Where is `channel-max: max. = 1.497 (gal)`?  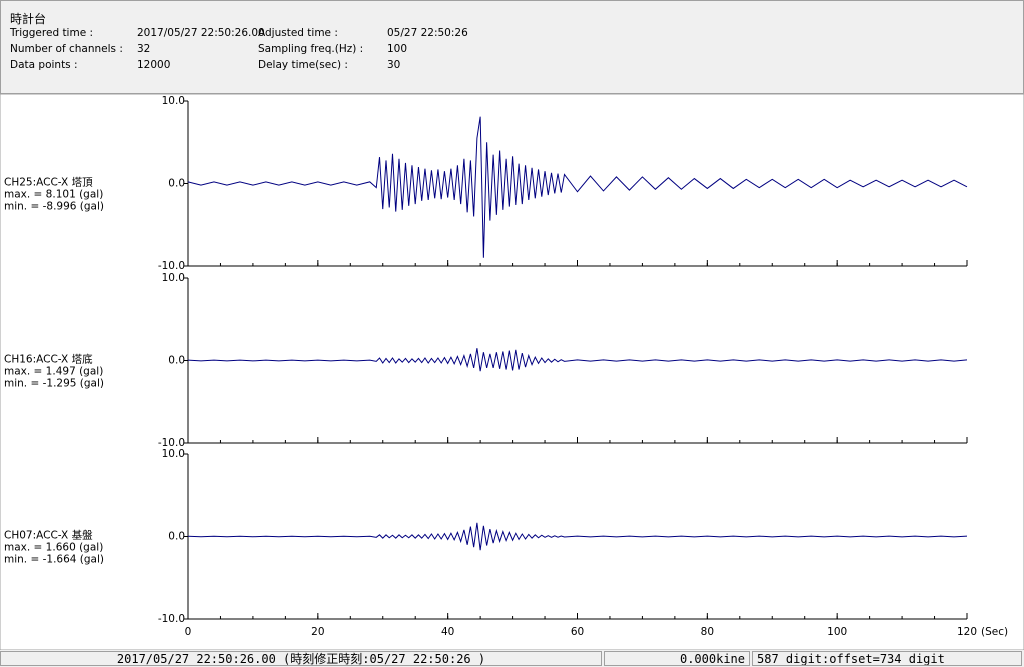 channel-max: max. = 1.497 (gal) is located at coordinates (53, 372).